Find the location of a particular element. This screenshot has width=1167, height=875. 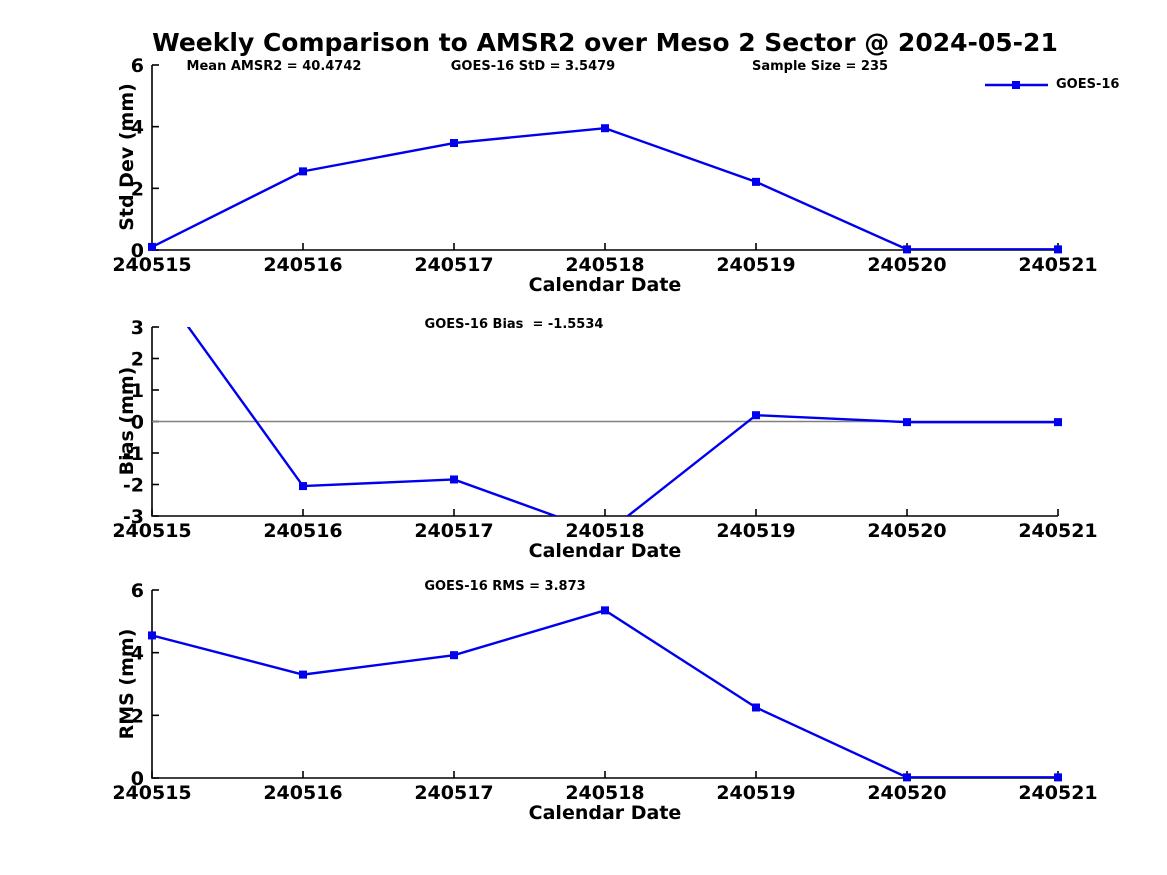

x-tick-label-rms: 240515 is located at coordinates (151, 793).